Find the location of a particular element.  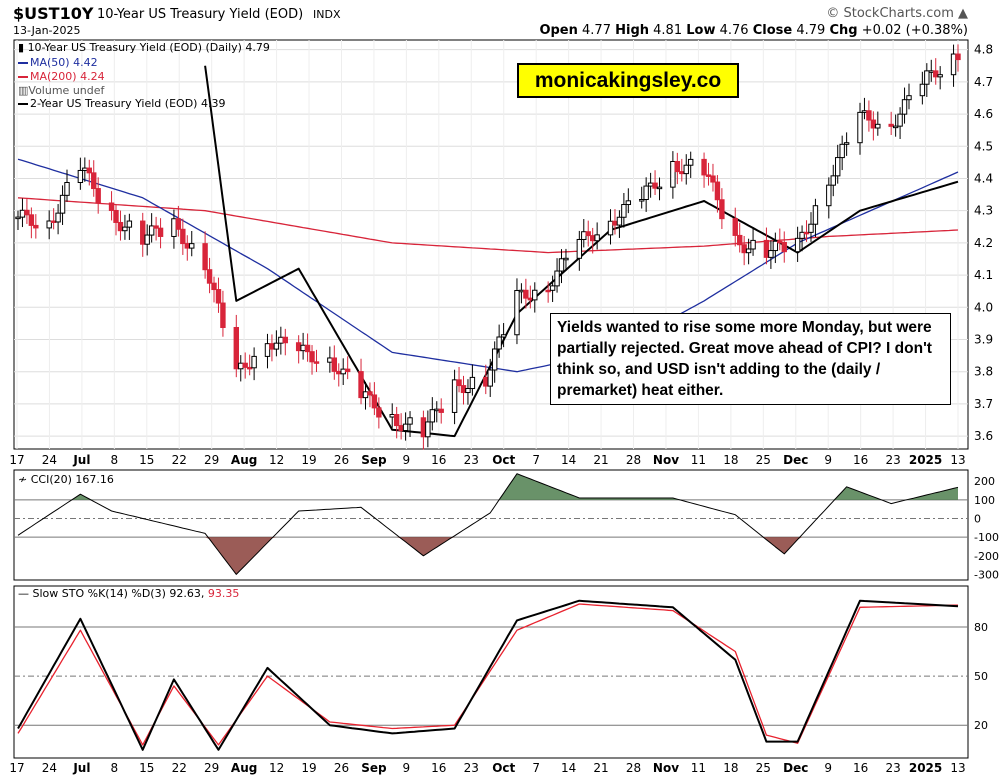

price-x-tick: 9 is located at coordinates (828, 460).